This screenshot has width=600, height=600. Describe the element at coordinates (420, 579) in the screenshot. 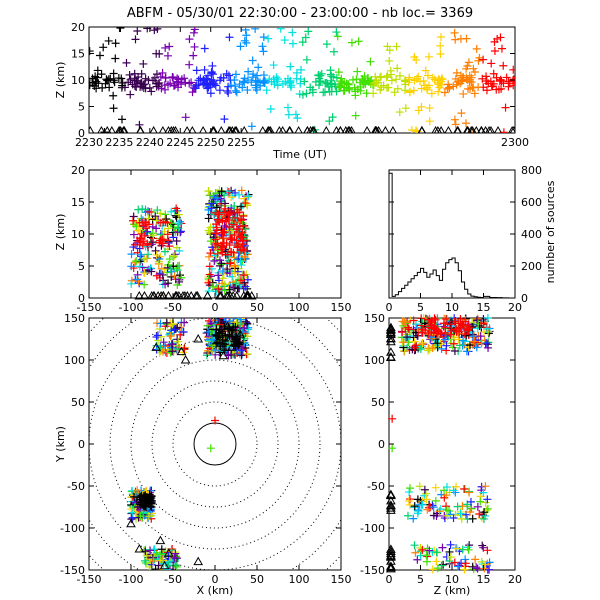

I see `x-tick-label: 5` at that location.